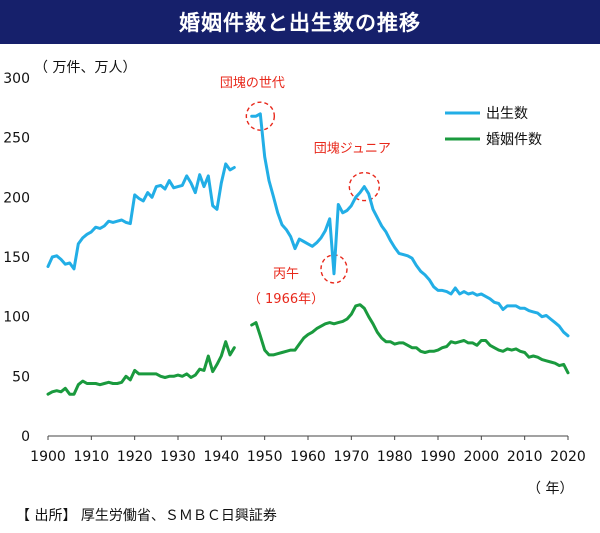 This screenshot has height=533, width=600. I want to click on legend-label: 婚姻件数, so click(514, 140).